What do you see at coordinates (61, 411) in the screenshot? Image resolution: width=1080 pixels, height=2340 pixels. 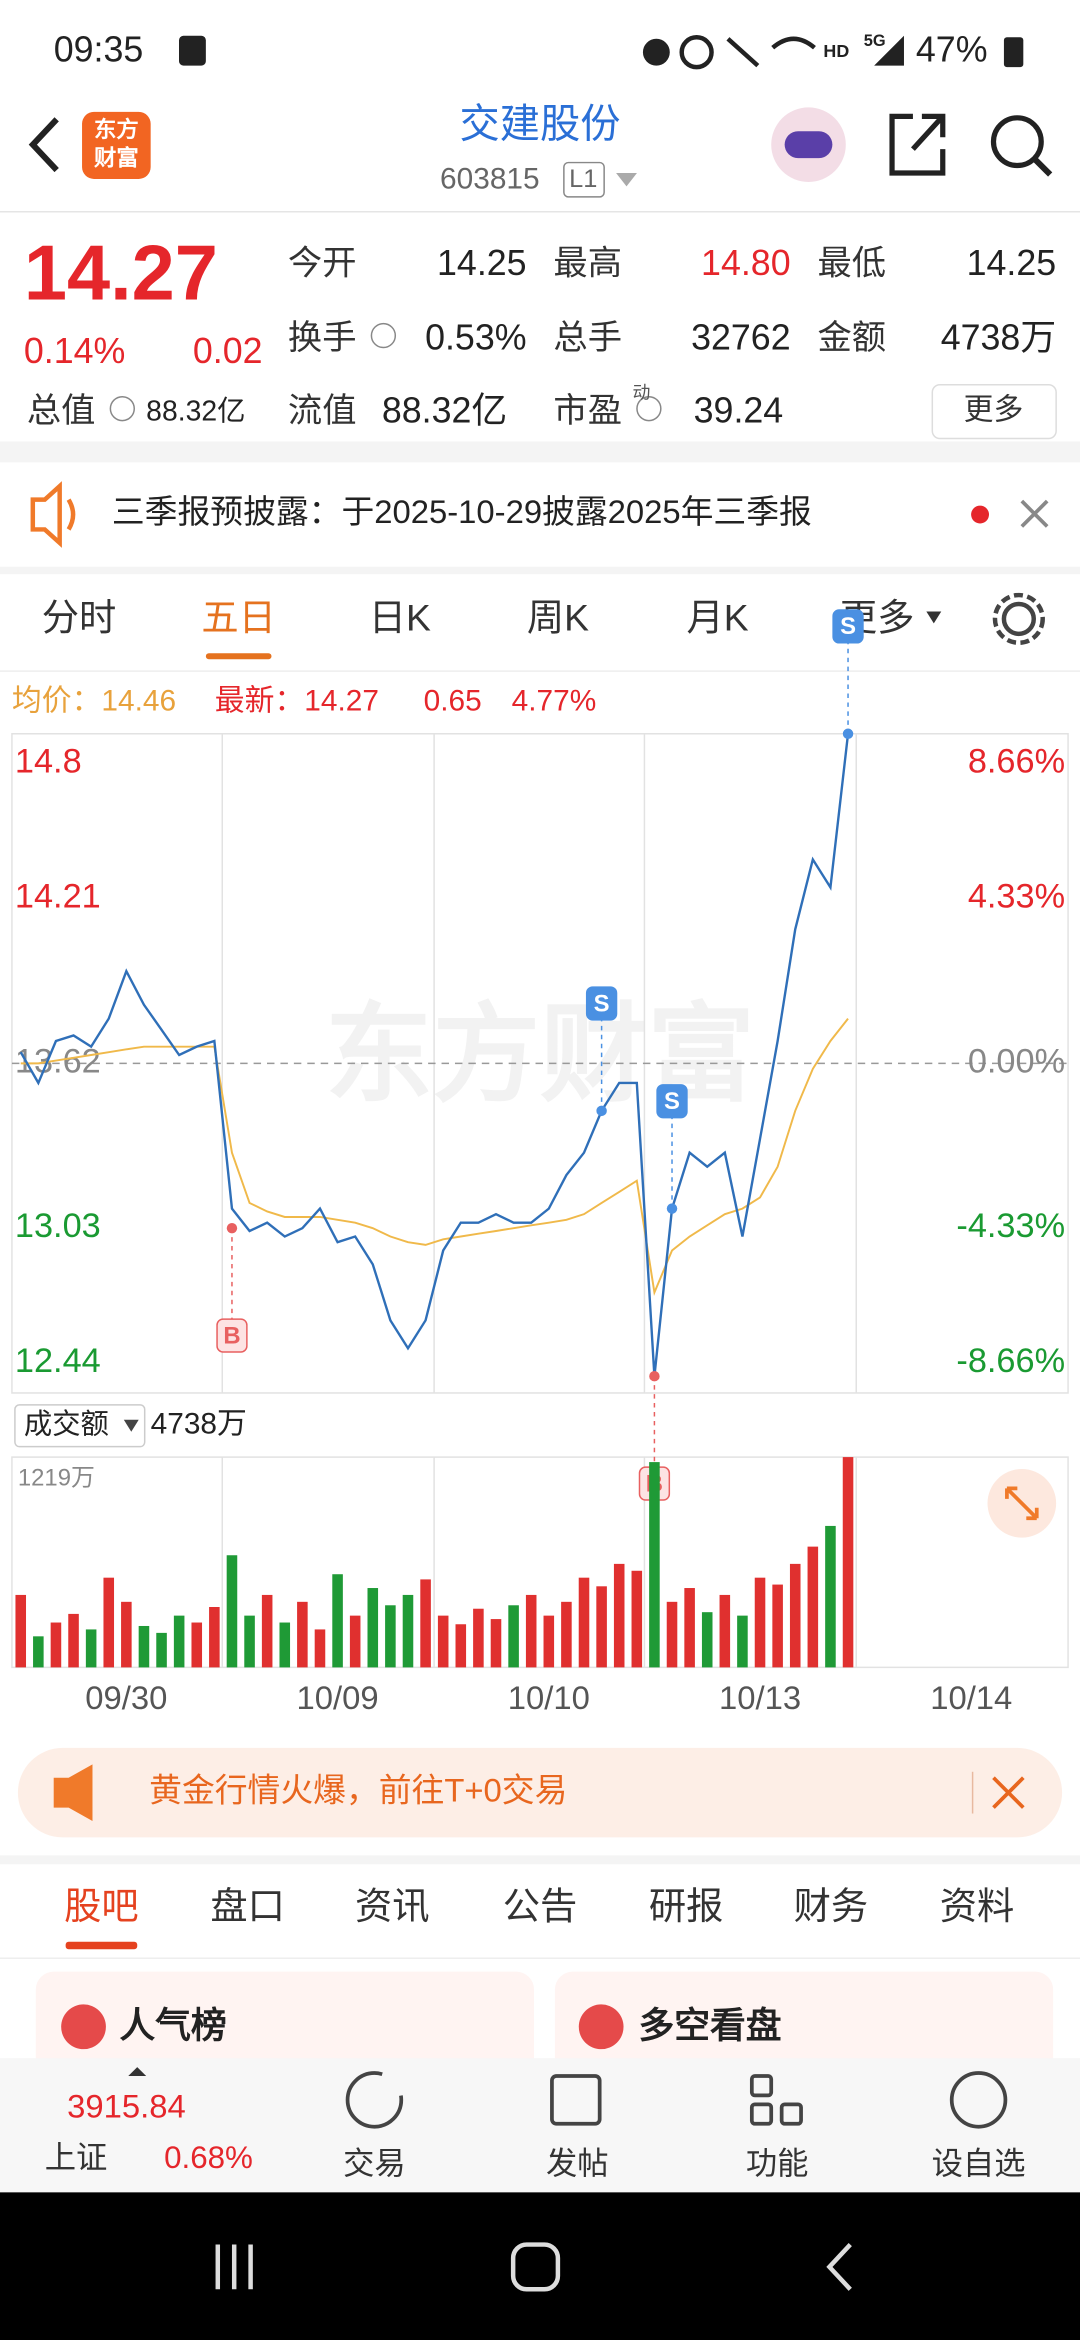 I see `field-label: 总值` at bounding box center [61, 411].